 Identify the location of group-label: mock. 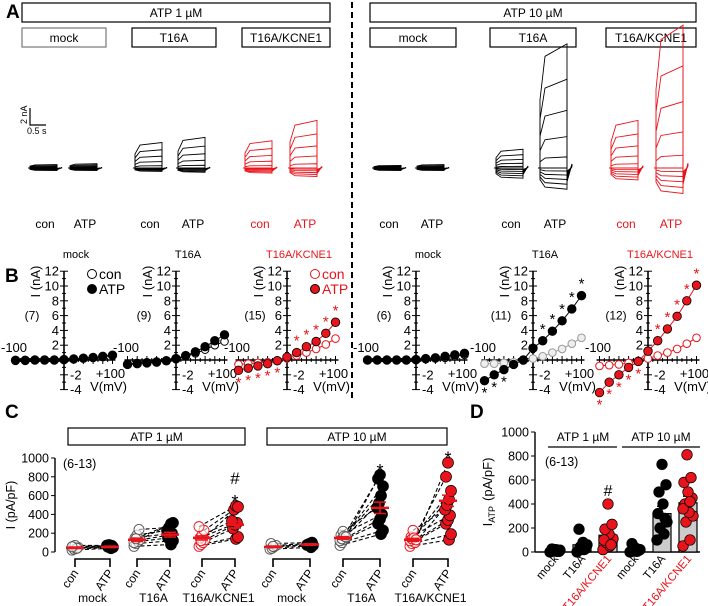
(414, 38).